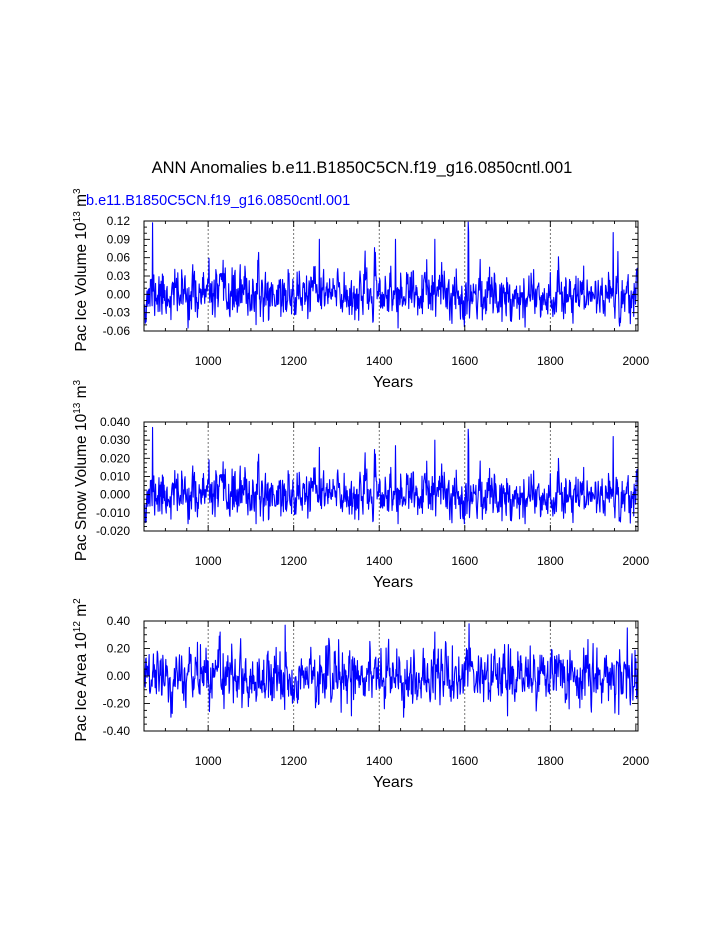 This screenshot has width=723, height=935. What do you see at coordinates (115, 458) in the screenshot?
I see `y-tick-label: 0.020` at bounding box center [115, 458].